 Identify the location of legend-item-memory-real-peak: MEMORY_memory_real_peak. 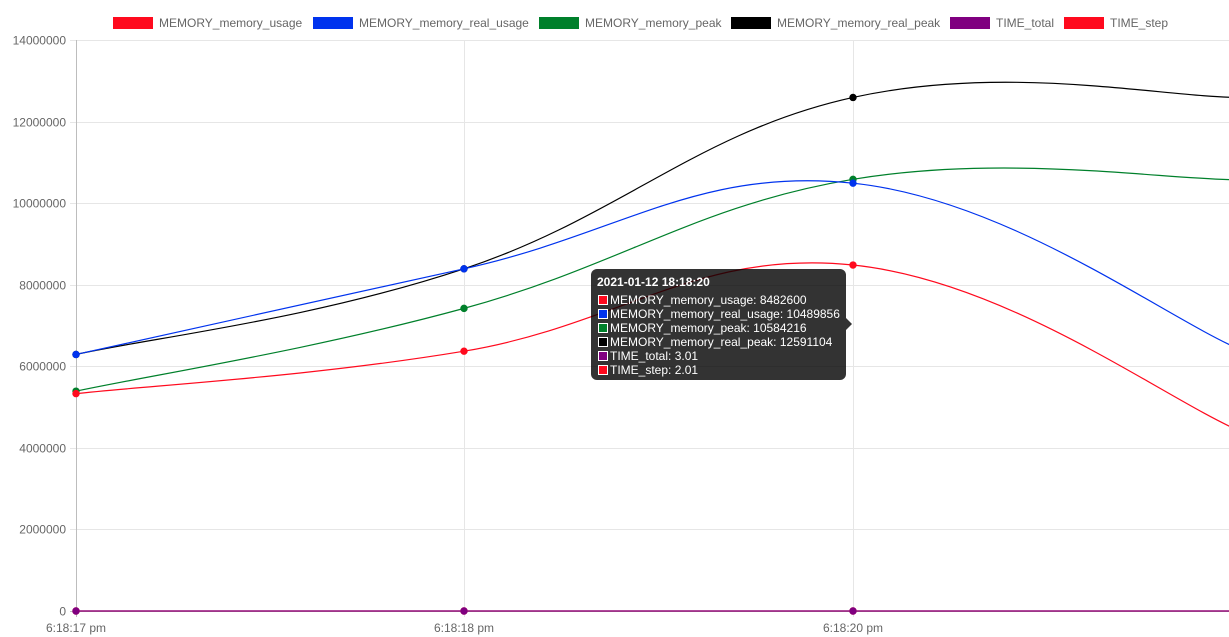
(835, 23).